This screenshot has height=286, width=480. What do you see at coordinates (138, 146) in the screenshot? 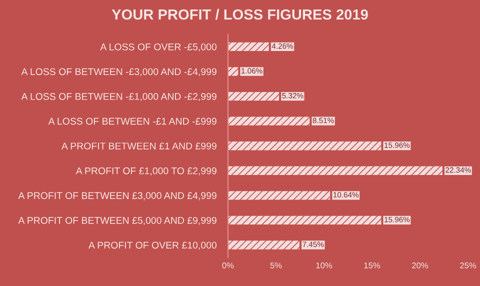
I see `y-tick-label: A PROFIT BETWEEN £1 AND £999` at bounding box center [138, 146].